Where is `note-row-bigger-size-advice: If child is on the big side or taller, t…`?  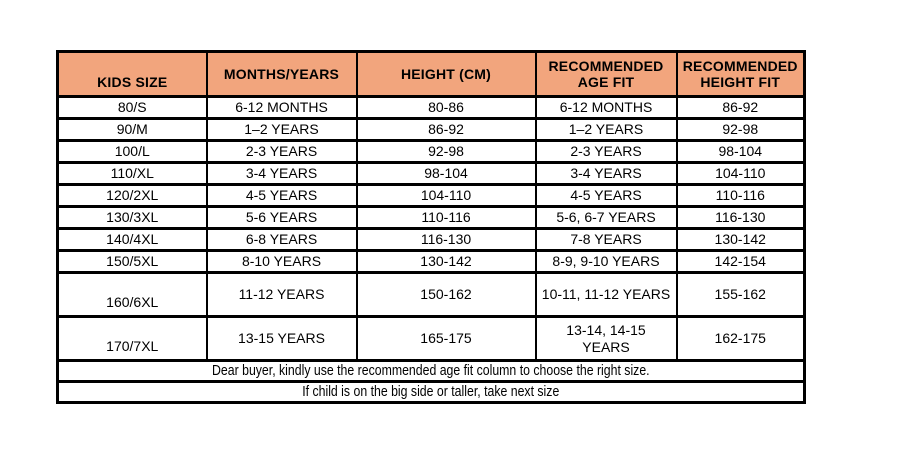 note-row-bigger-size-advice: If child is on the big side or taller, t… is located at coordinates (431, 392).